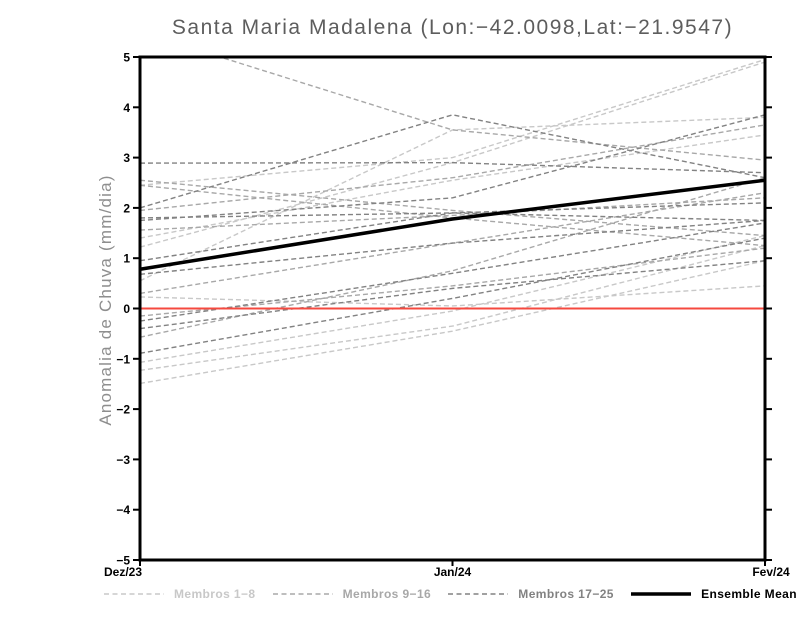 Image resolution: width=800 pixels, height=618 pixels. I want to click on legend-item-membros-1-8: Membros 1−8, so click(179, 594).